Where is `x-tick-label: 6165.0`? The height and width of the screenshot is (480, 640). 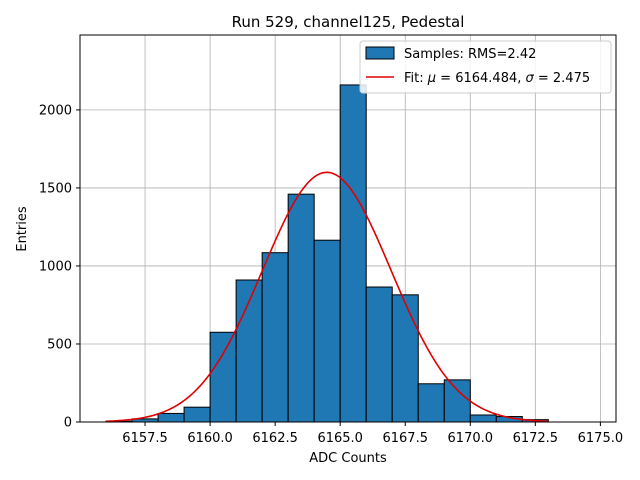
x-tick-label: 6165.0 is located at coordinates (340, 438).